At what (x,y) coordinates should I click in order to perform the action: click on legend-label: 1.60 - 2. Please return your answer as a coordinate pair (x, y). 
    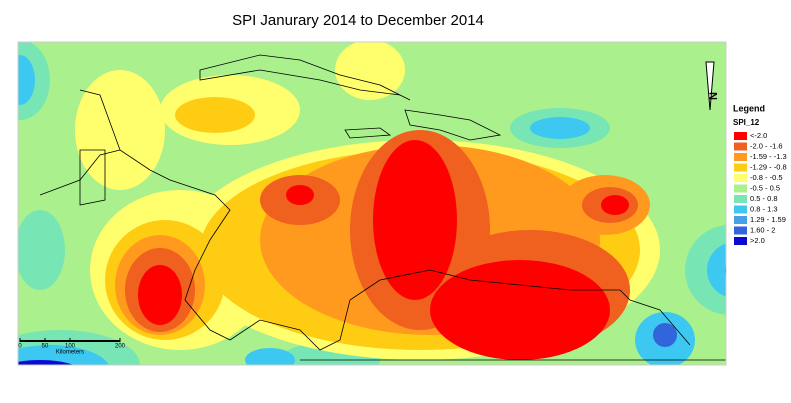
    Looking at the image, I should click on (762, 229).